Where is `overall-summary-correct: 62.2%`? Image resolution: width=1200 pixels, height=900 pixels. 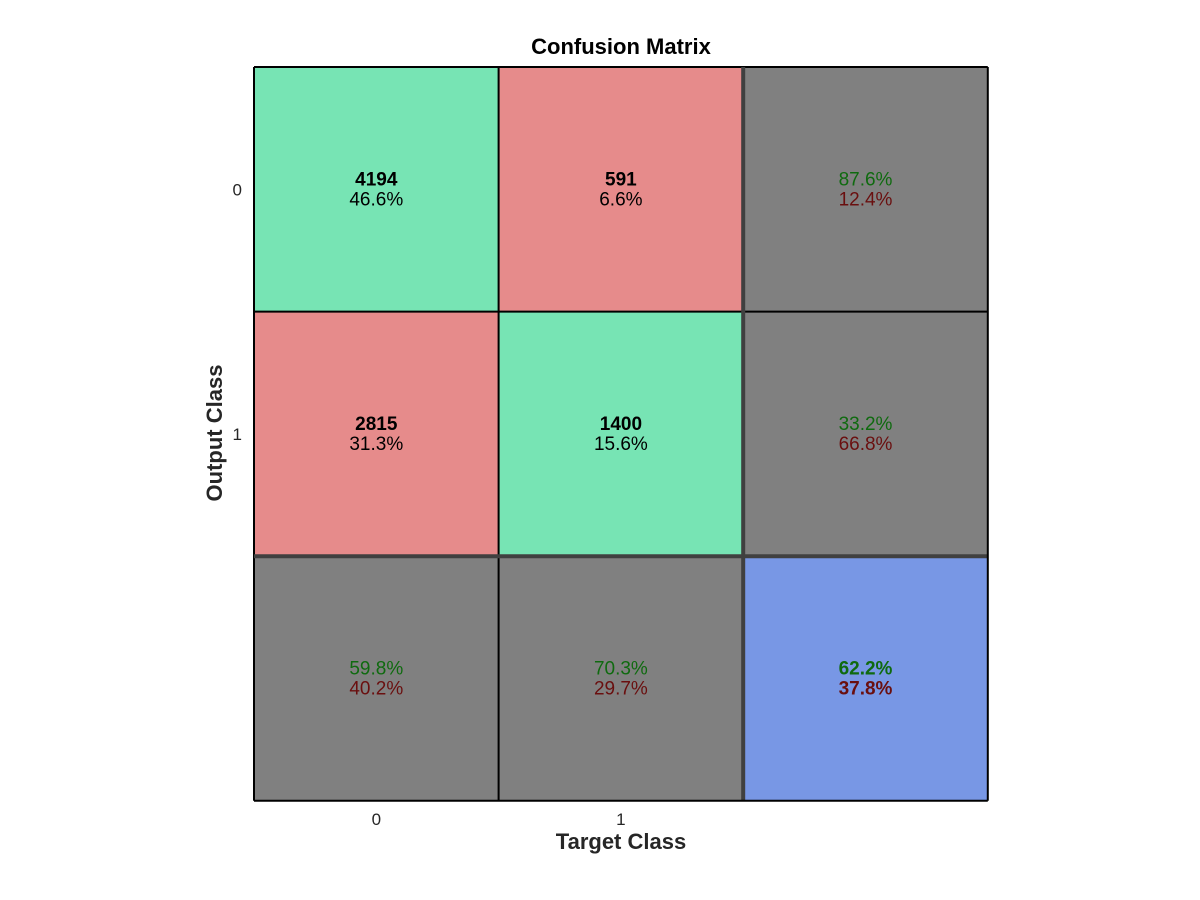
overall-summary-correct: 62.2% is located at coordinates (866, 669).